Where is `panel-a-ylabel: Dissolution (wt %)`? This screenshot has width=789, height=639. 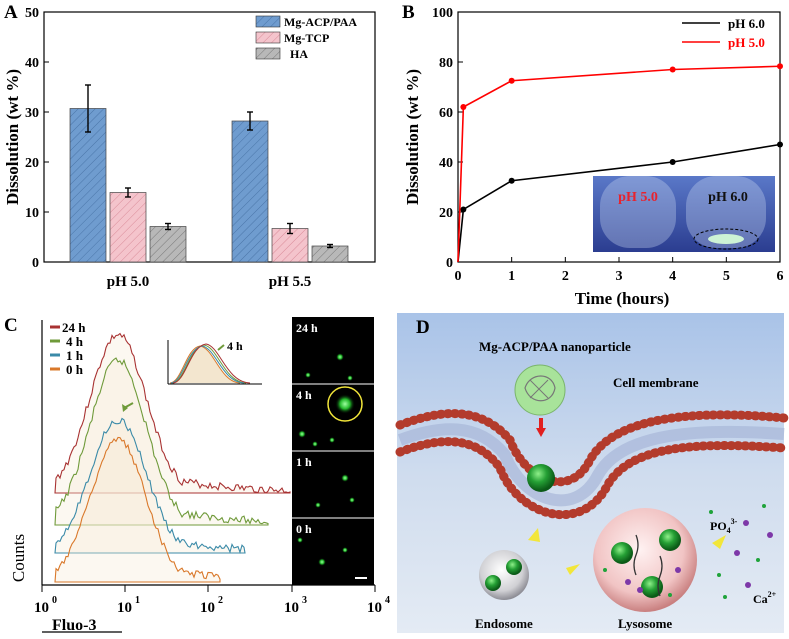 panel-a-ylabel: Dissolution (wt %) is located at coordinates (12, 137).